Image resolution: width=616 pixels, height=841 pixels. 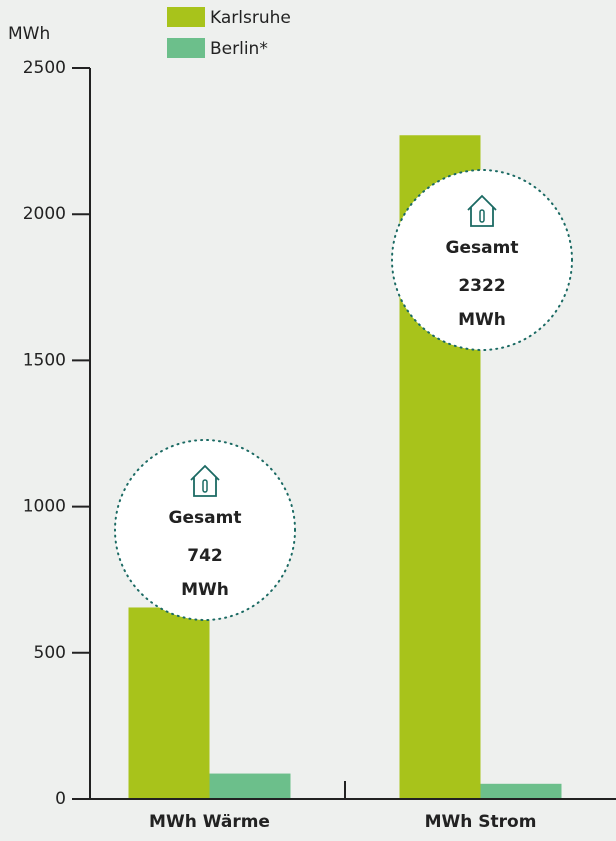 What do you see at coordinates (44, 507) in the screenshot?
I see `y-tick-label: 1000` at bounding box center [44, 507].